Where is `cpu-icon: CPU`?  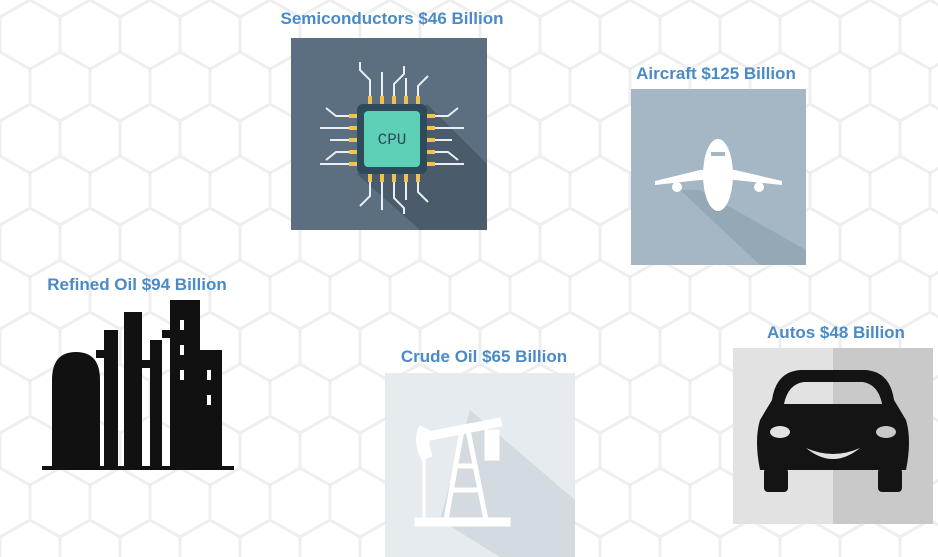 cpu-icon: CPU is located at coordinates (389, 134).